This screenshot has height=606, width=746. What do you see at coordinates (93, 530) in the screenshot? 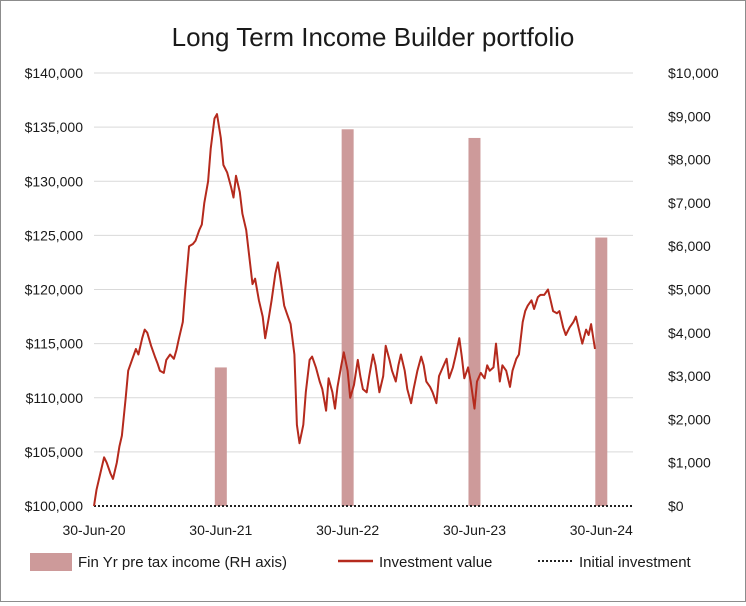
I see `x-tick-label: 30-Jun-20` at bounding box center [93, 530].